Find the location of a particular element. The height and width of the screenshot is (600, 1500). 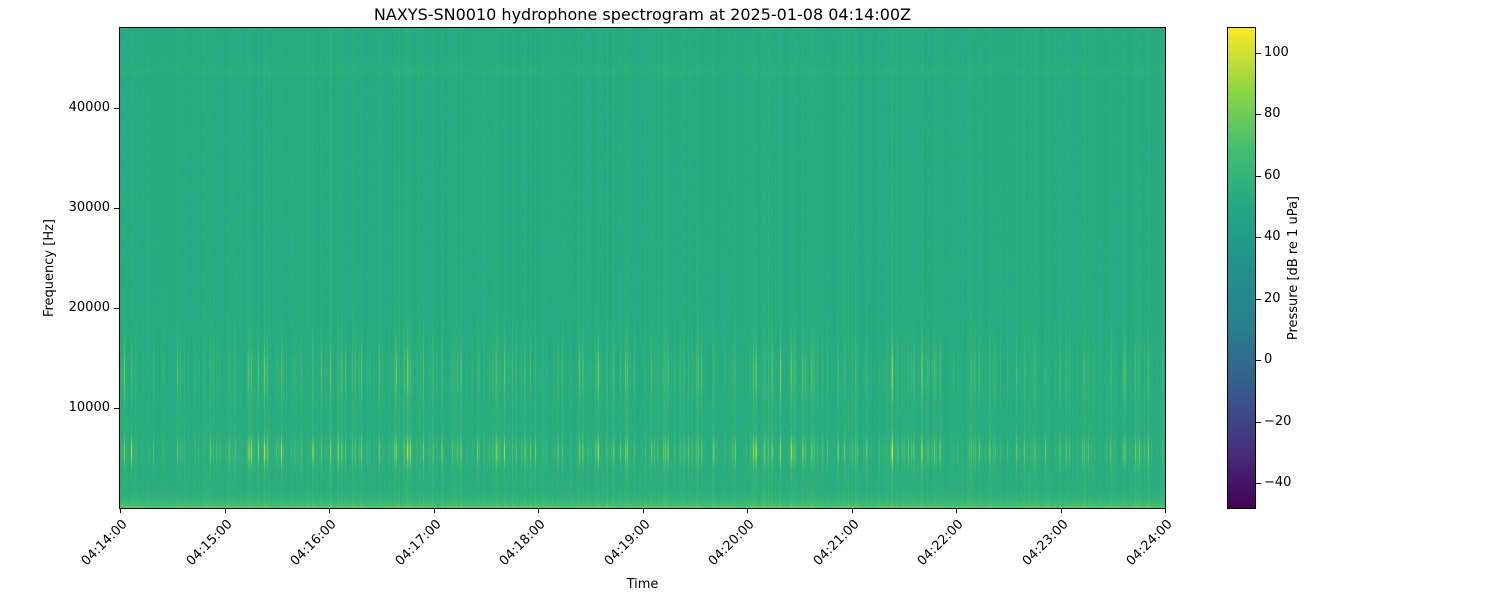

y-tick-label: 20000 is located at coordinates (89, 307).